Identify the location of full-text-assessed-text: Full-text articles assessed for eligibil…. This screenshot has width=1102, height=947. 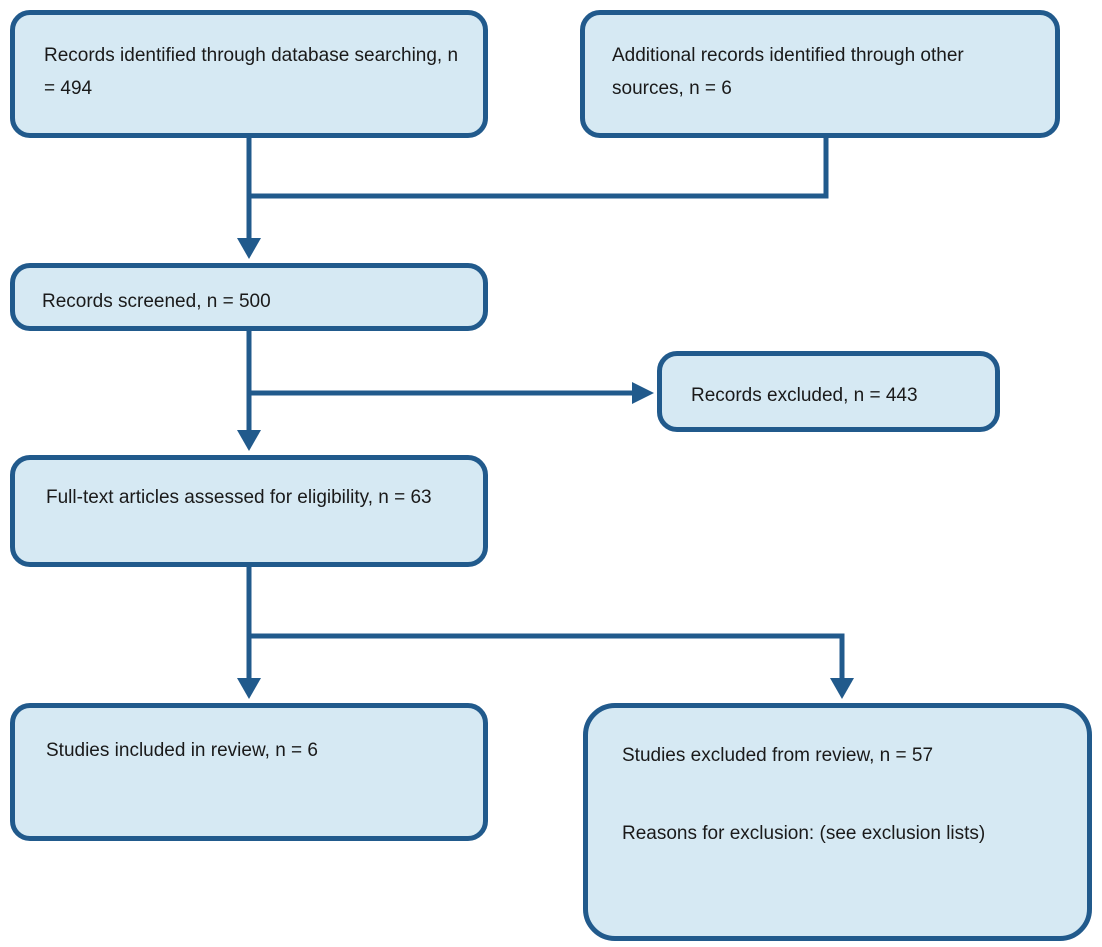
(239, 497).